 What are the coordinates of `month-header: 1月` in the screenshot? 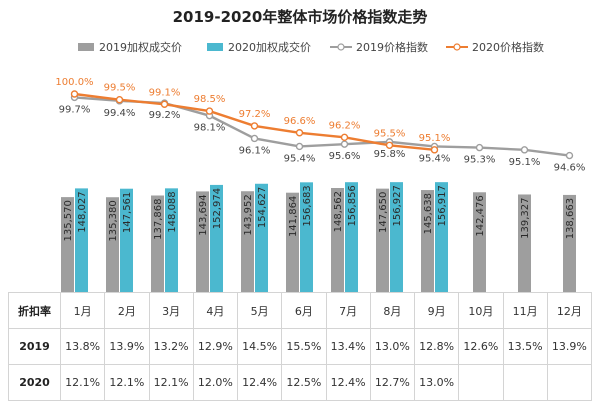 It's located at (82, 310).